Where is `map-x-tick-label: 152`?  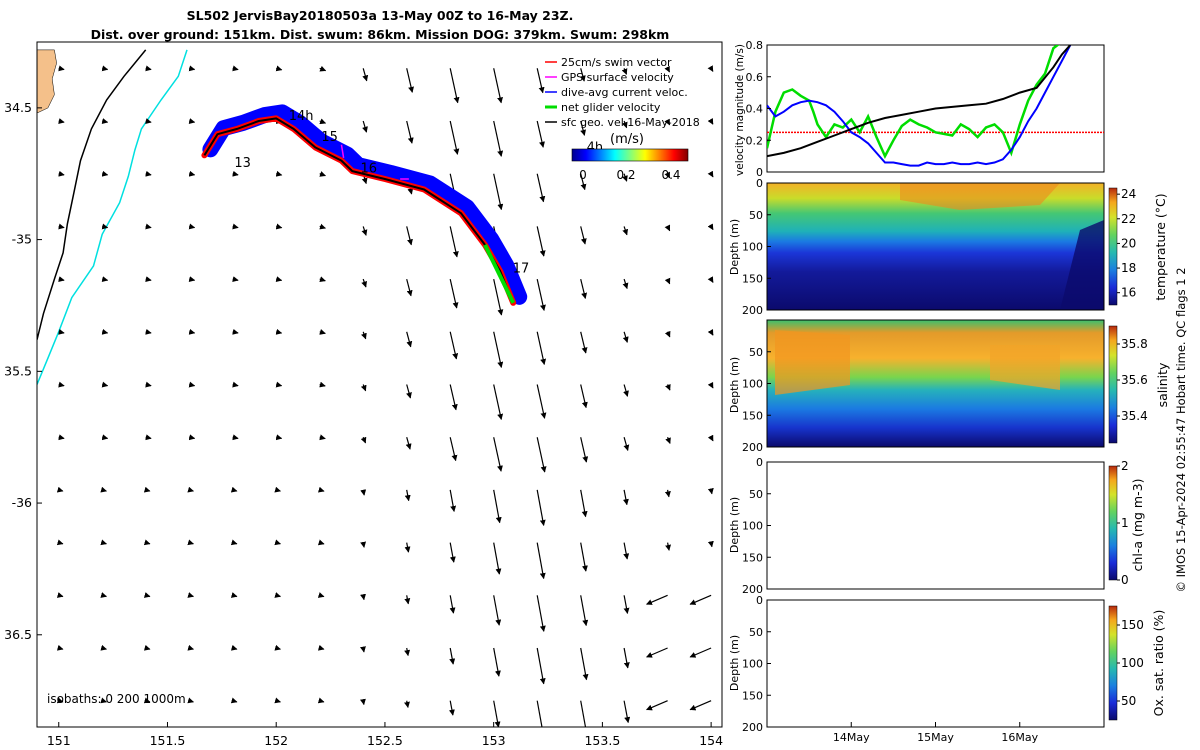
map-x-tick-label: 152 is located at coordinates (276, 740).